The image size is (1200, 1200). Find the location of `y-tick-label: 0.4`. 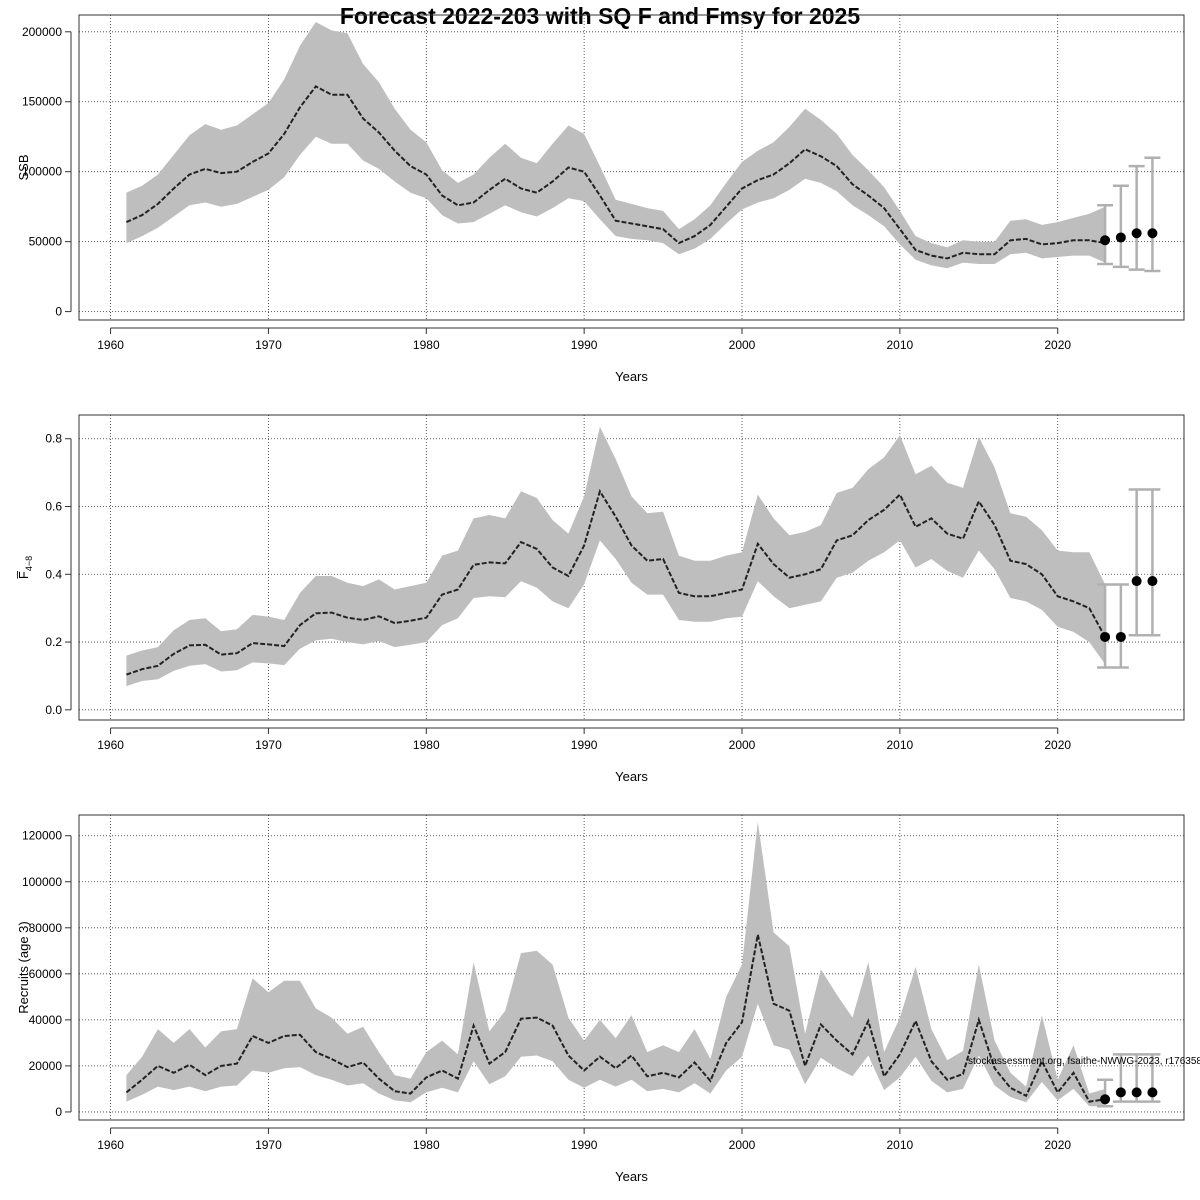

y-tick-label: 0.4 is located at coordinates (53, 574).